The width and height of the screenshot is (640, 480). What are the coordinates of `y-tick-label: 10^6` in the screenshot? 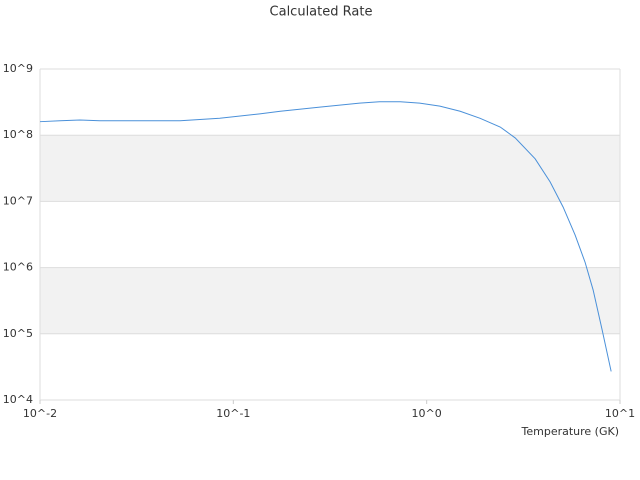 It's located at (18, 267).